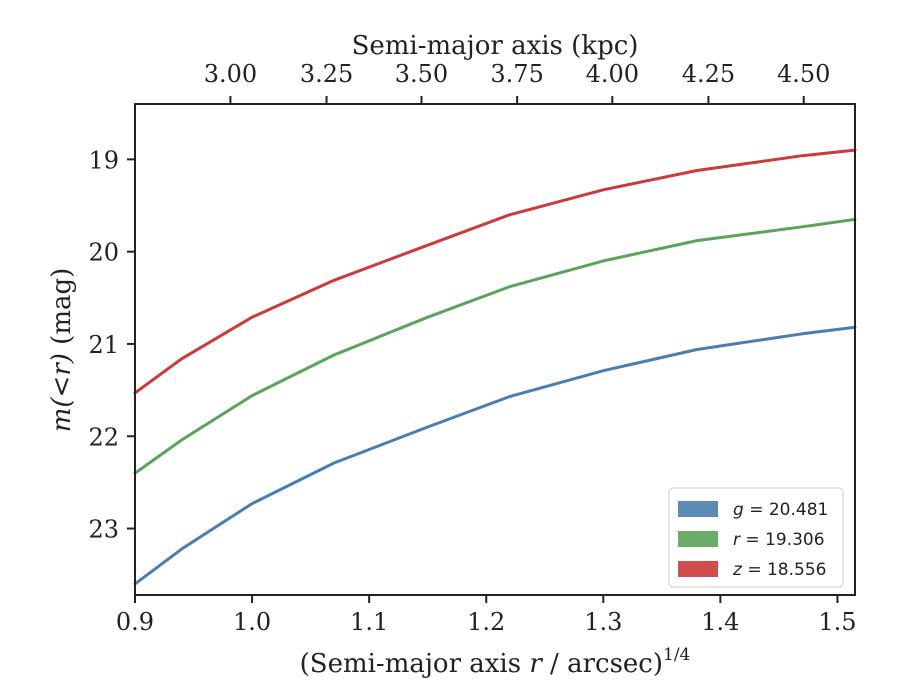 The width and height of the screenshot is (900, 700). What do you see at coordinates (779, 540) in the screenshot?
I see `legend-label-r: r = 19.306` at bounding box center [779, 540].